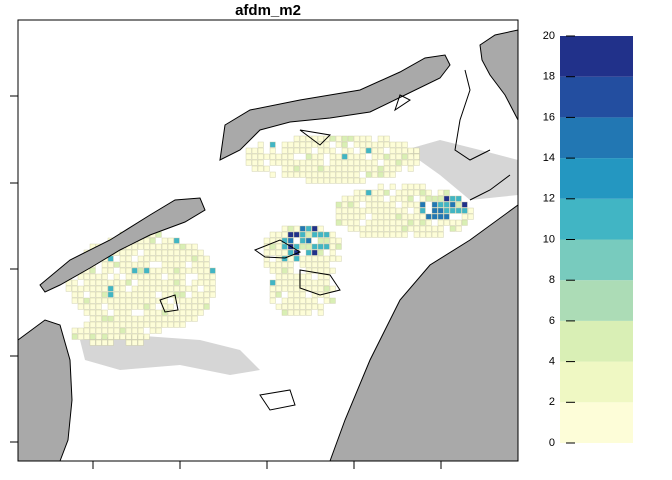 This screenshot has height=480, width=672. I want to click on land-island-north, so click(335, 107).